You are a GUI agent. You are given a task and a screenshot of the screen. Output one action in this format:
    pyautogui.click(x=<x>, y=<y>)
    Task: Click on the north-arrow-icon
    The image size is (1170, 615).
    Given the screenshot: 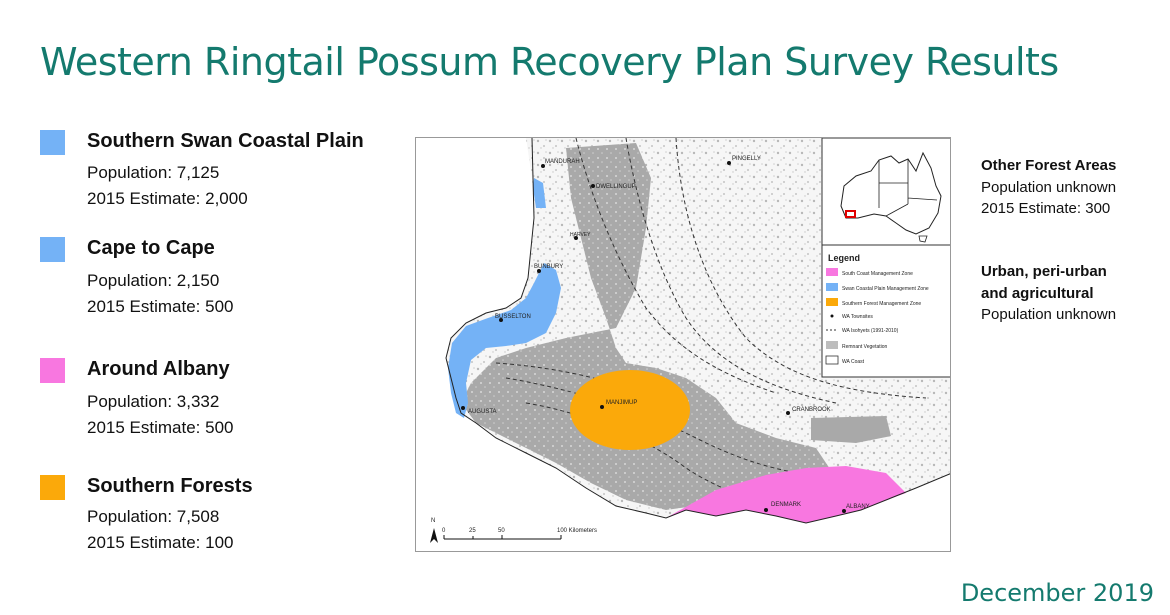 What is the action you would take?
    pyautogui.click(x=434, y=535)
    